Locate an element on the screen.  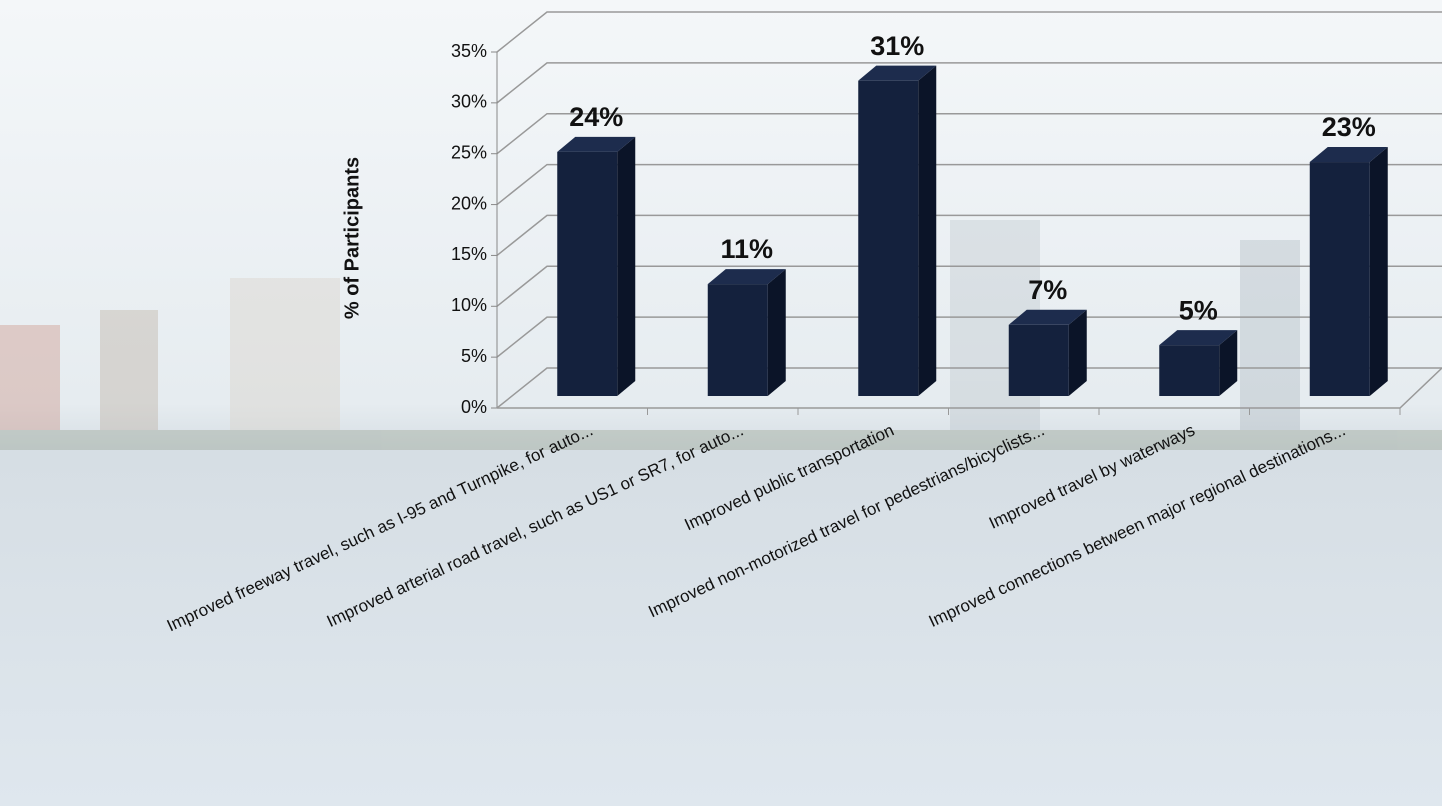
value-label: 23% is located at coordinates (1349, 127).